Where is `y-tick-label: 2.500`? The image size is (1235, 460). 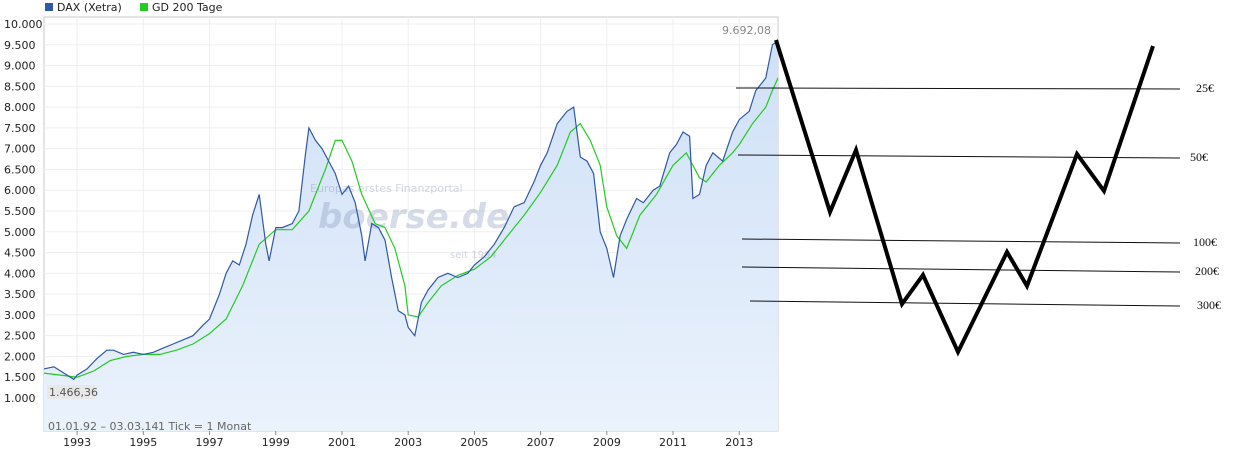
y-tick-label: 2.500 is located at coordinates (20, 336).